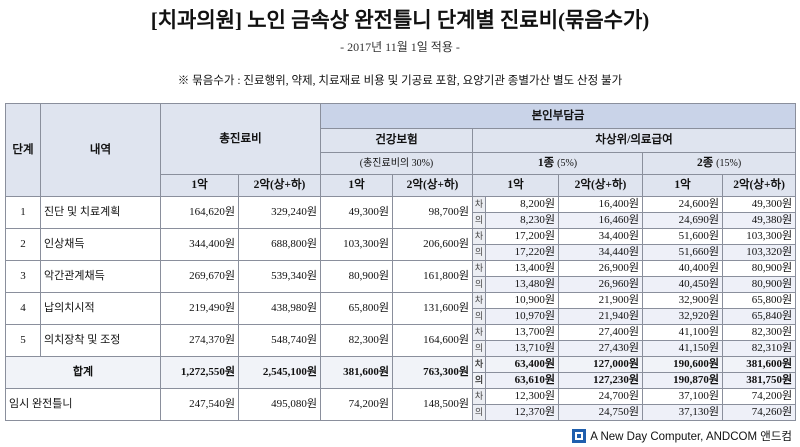 This screenshot has height=447, width=800. Describe the element at coordinates (683, 332) in the screenshot. I see `table-cell: 41,100원` at that location.